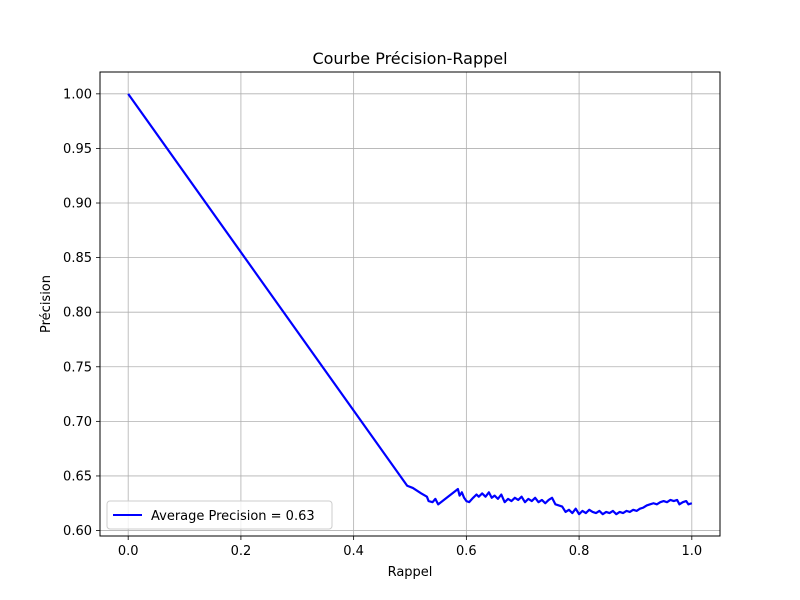  What do you see at coordinates (466, 551) in the screenshot?
I see `x-tick-label: 0.6` at bounding box center [466, 551].